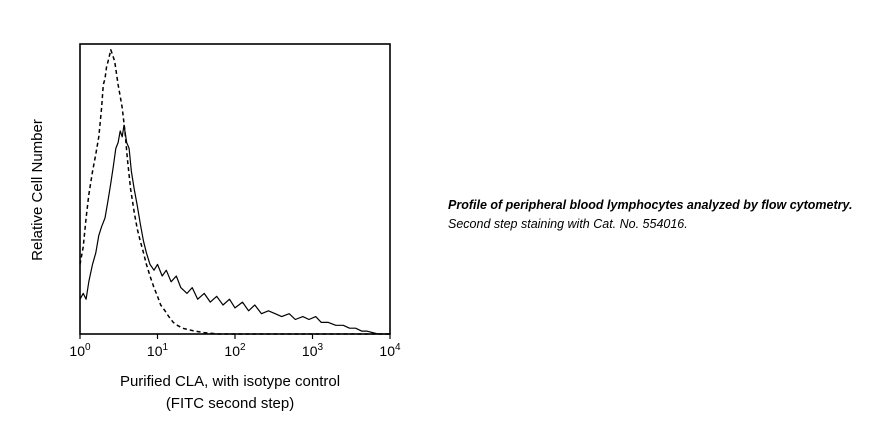 This screenshot has height=427, width=876. What do you see at coordinates (158, 350) in the screenshot?
I see `x-tick-label: 10¹` at bounding box center [158, 350].